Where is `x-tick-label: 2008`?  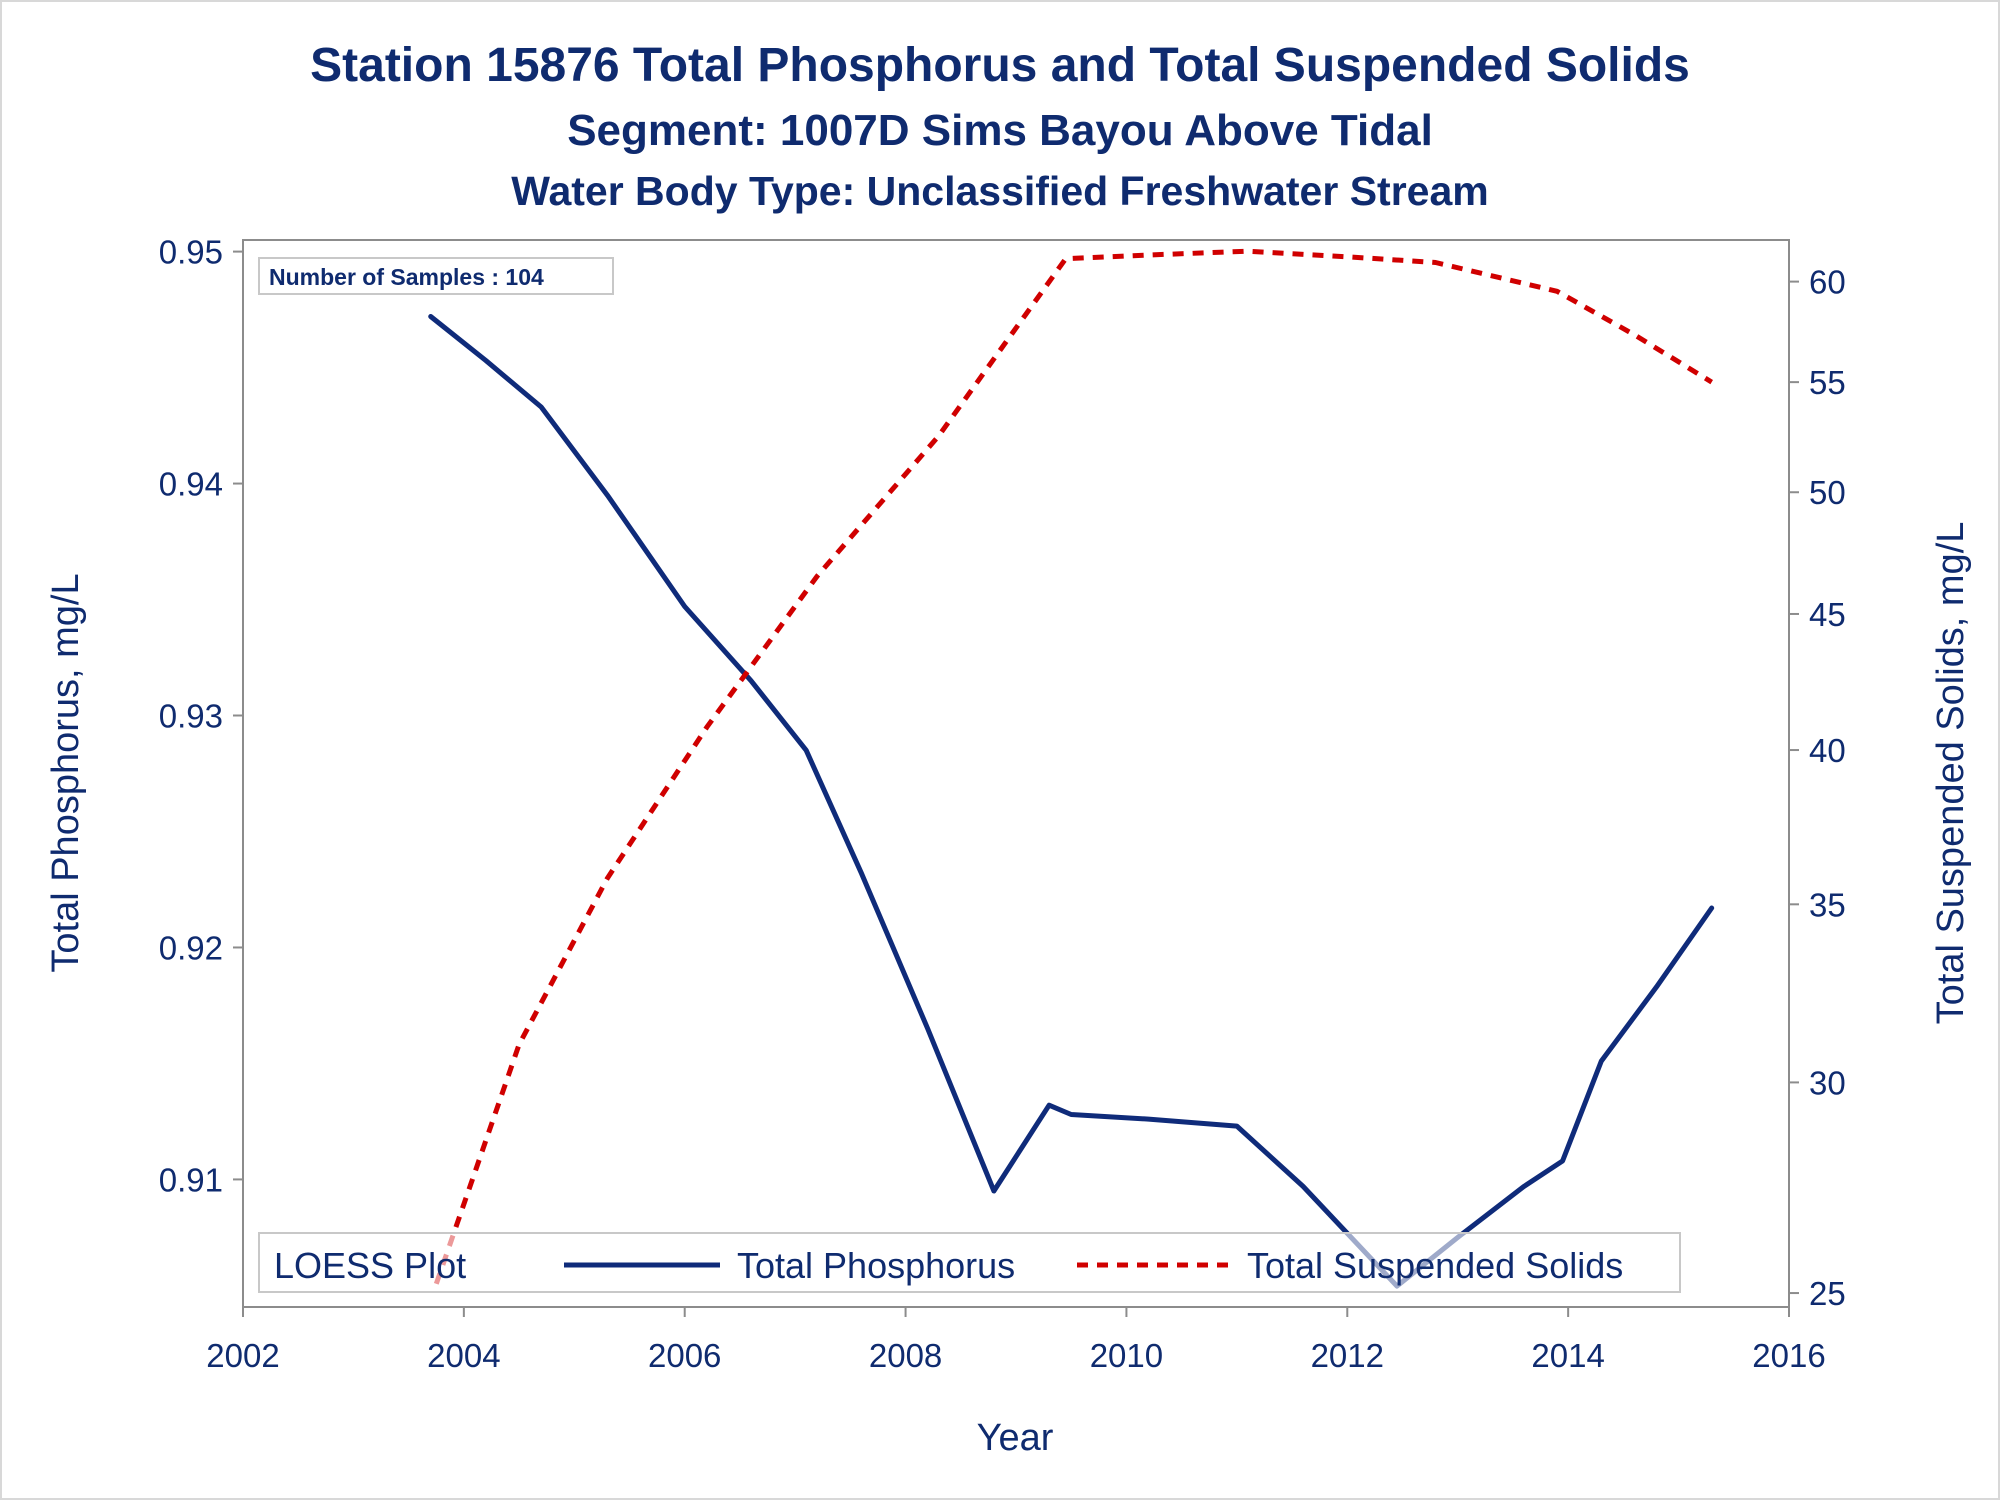 x-tick-label: 2008 is located at coordinates (905, 1355).